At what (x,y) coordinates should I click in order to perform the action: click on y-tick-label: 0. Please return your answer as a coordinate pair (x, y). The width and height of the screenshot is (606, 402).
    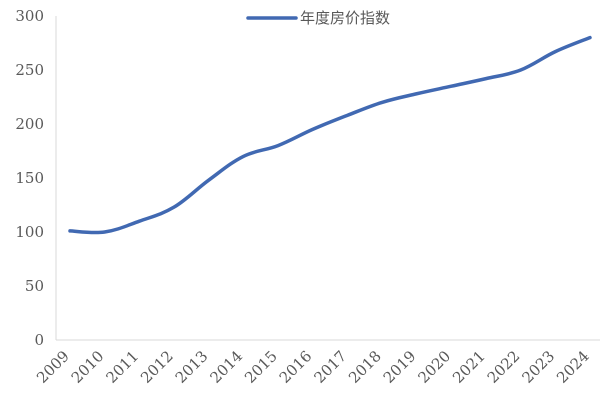
    Looking at the image, I should click on (39, 340).